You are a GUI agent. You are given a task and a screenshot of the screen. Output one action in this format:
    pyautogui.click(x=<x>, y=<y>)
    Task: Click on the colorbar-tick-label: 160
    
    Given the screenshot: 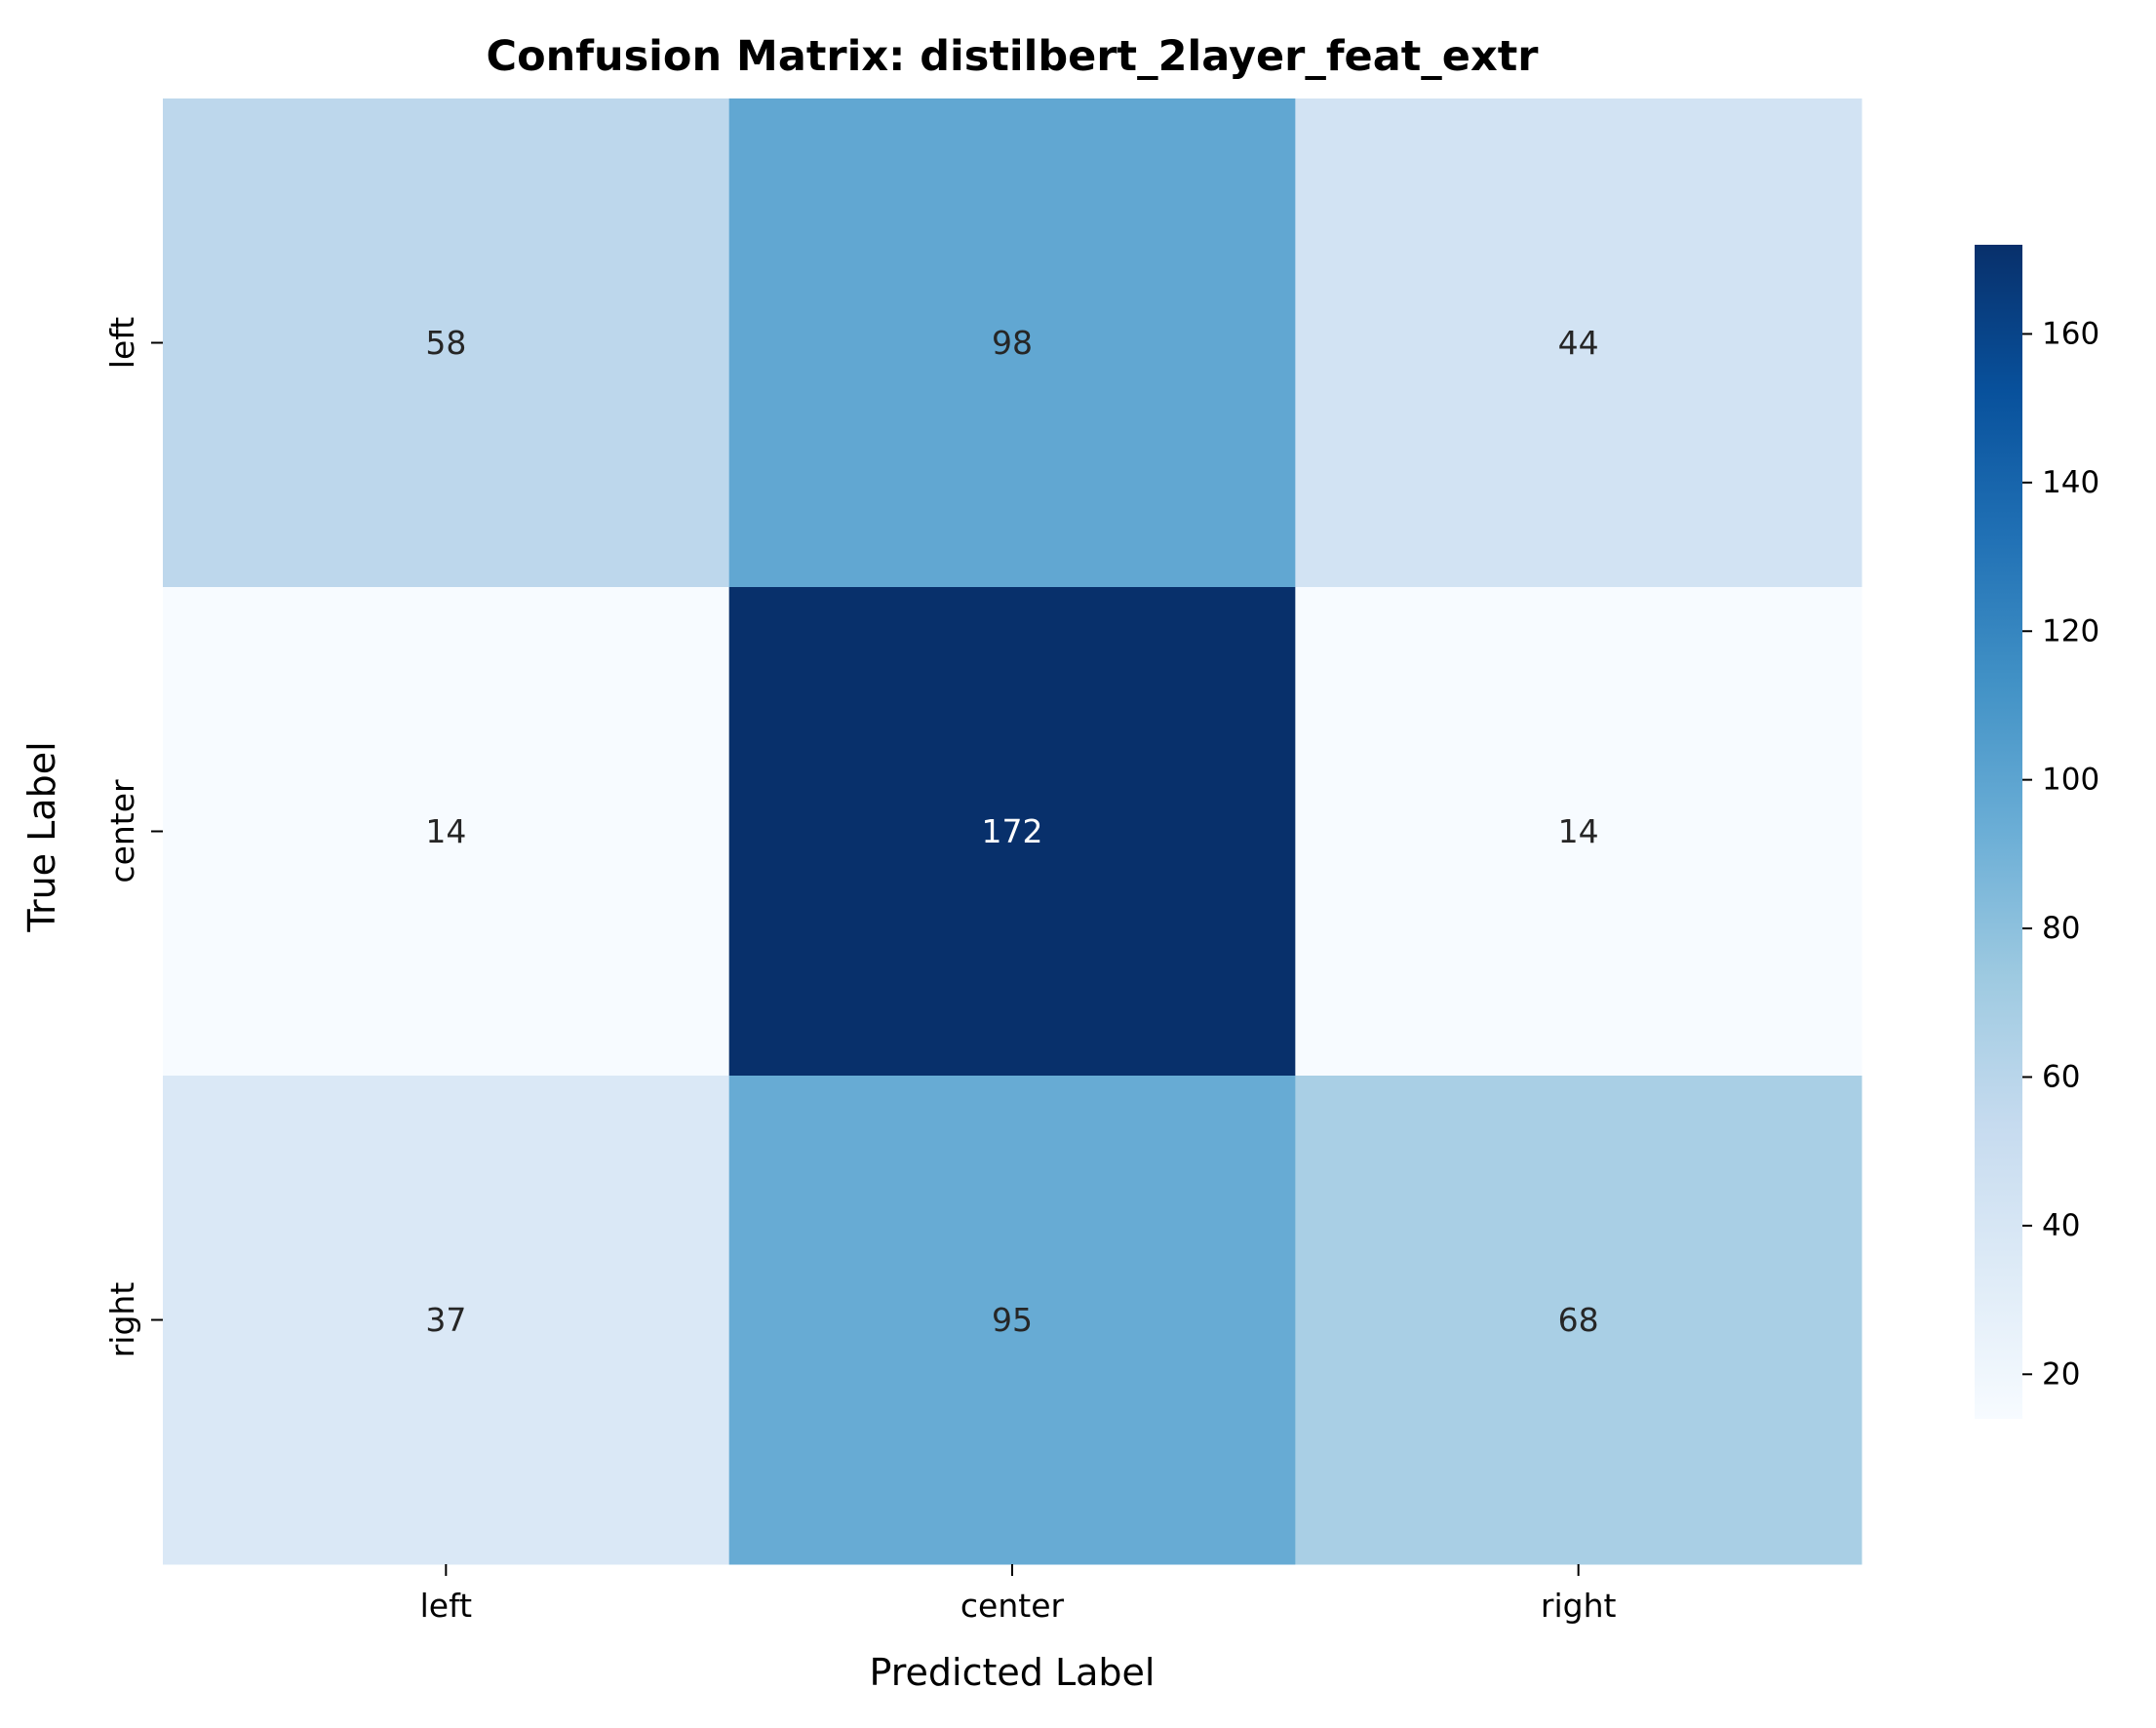 What is the action you would take?
    pyautogui.click(x=2070, y=333)
    